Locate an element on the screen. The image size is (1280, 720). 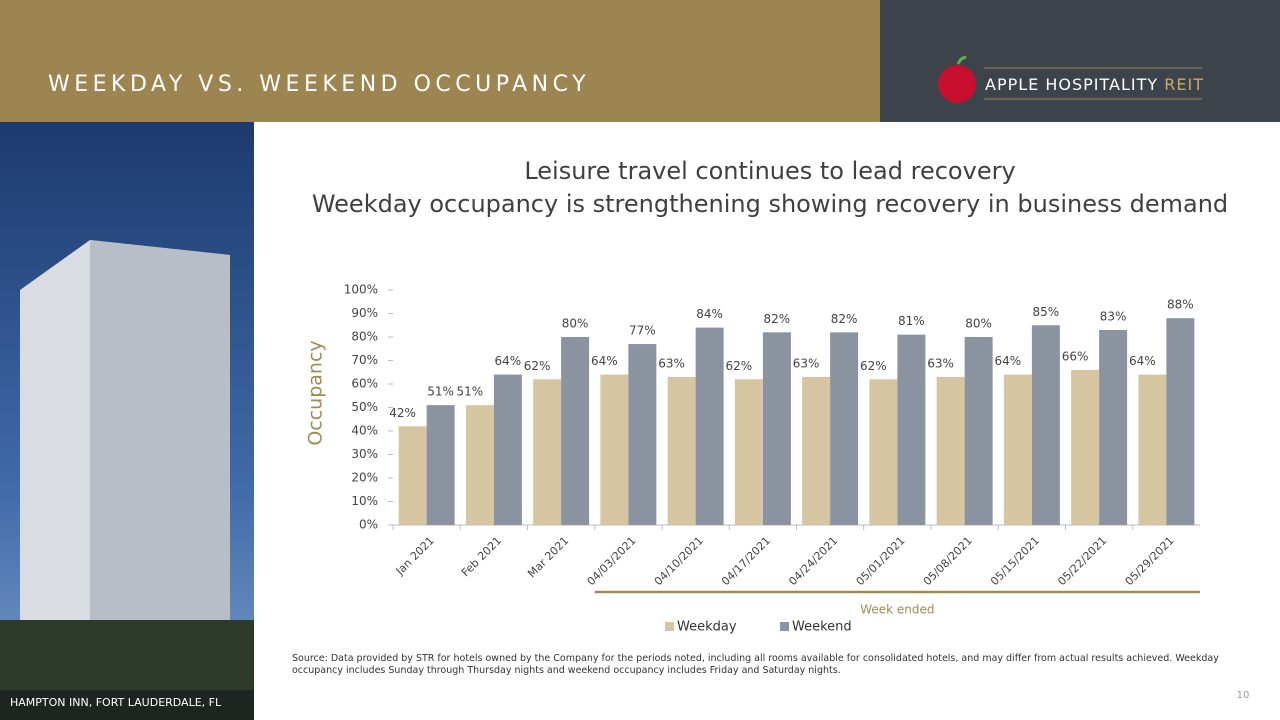
x-tick-label: Jan 2021 is located at coordinates (415, 556).